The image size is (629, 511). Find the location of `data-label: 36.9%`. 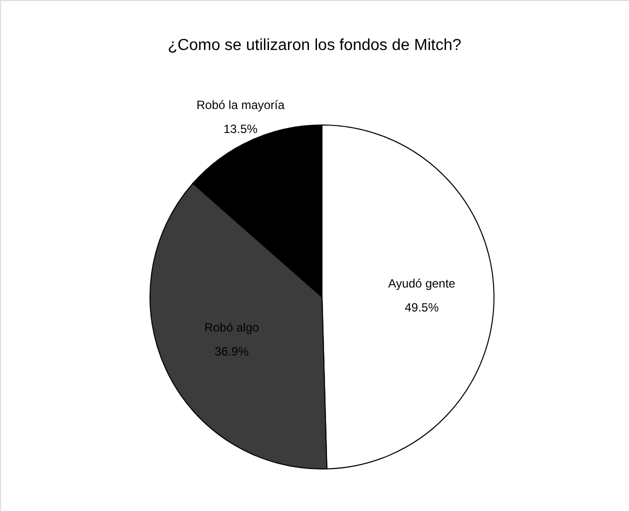

data-label: 36.9% is located at coordinates (232, 351).